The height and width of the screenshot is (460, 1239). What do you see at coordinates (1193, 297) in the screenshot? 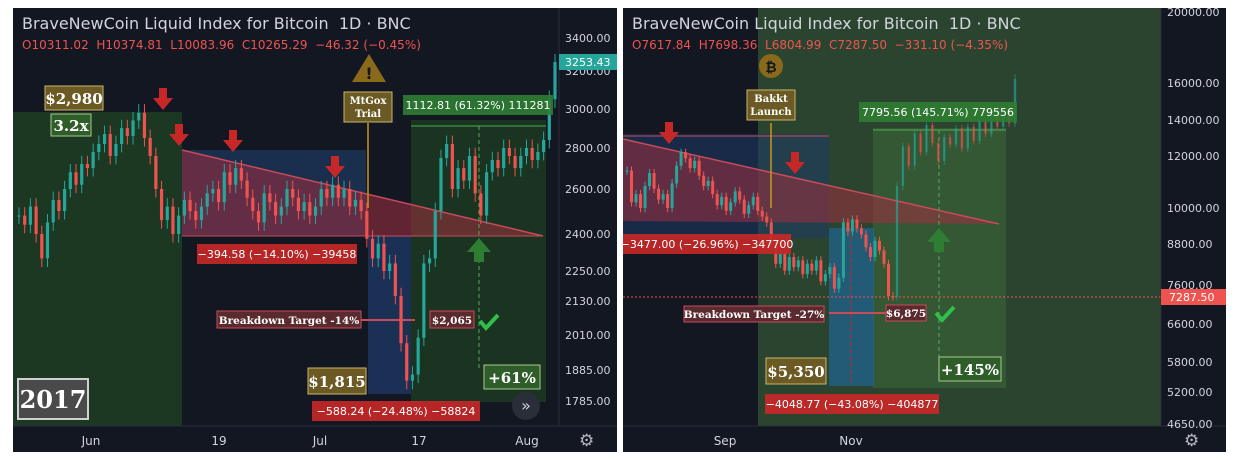
I see `last-price-tag` at bounding box center [1193, 297].